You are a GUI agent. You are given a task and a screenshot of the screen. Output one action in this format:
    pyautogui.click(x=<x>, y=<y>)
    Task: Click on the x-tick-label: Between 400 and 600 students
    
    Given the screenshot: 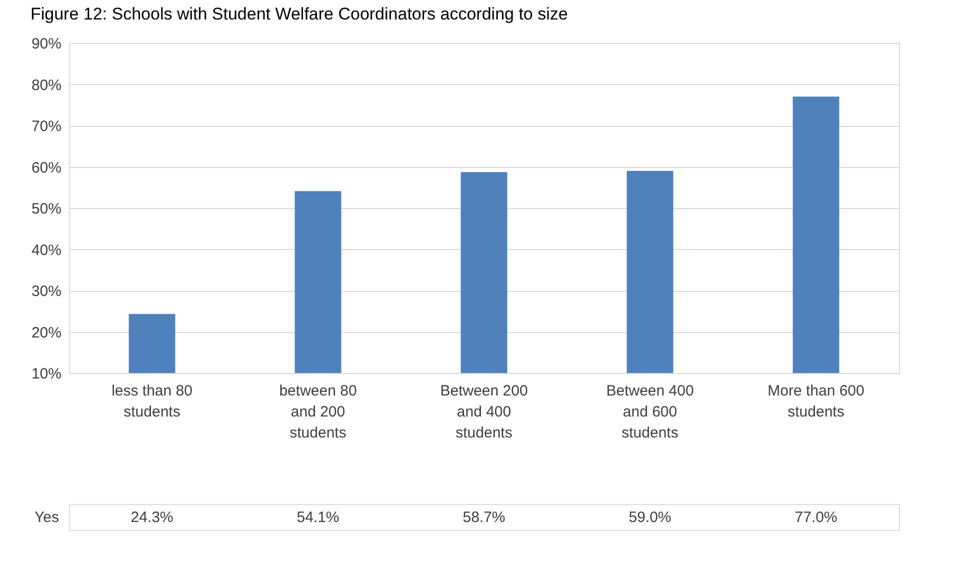 What is the action you would take?
    pyautogui.click(x=650, y=412)
    